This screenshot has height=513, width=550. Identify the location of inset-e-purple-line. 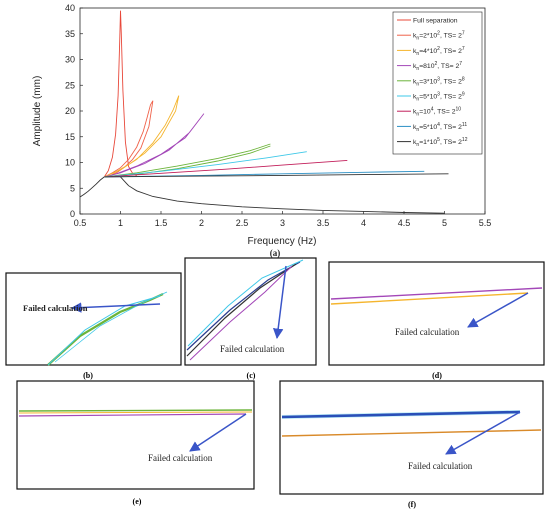
(132, 415).